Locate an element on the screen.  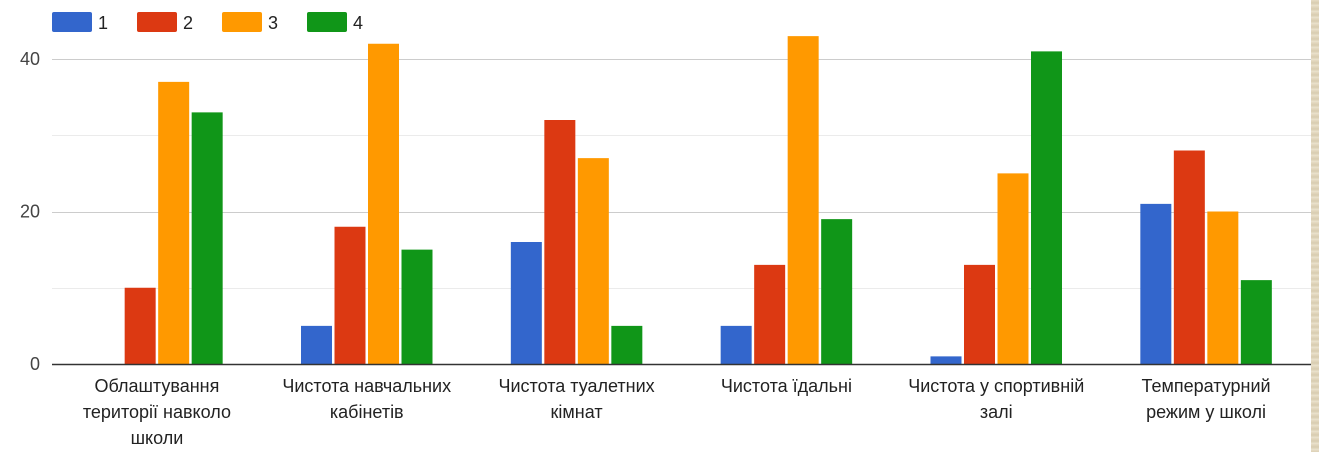
x-category-label: Чистота у спортивній залі is located at coordinates (996, 399).